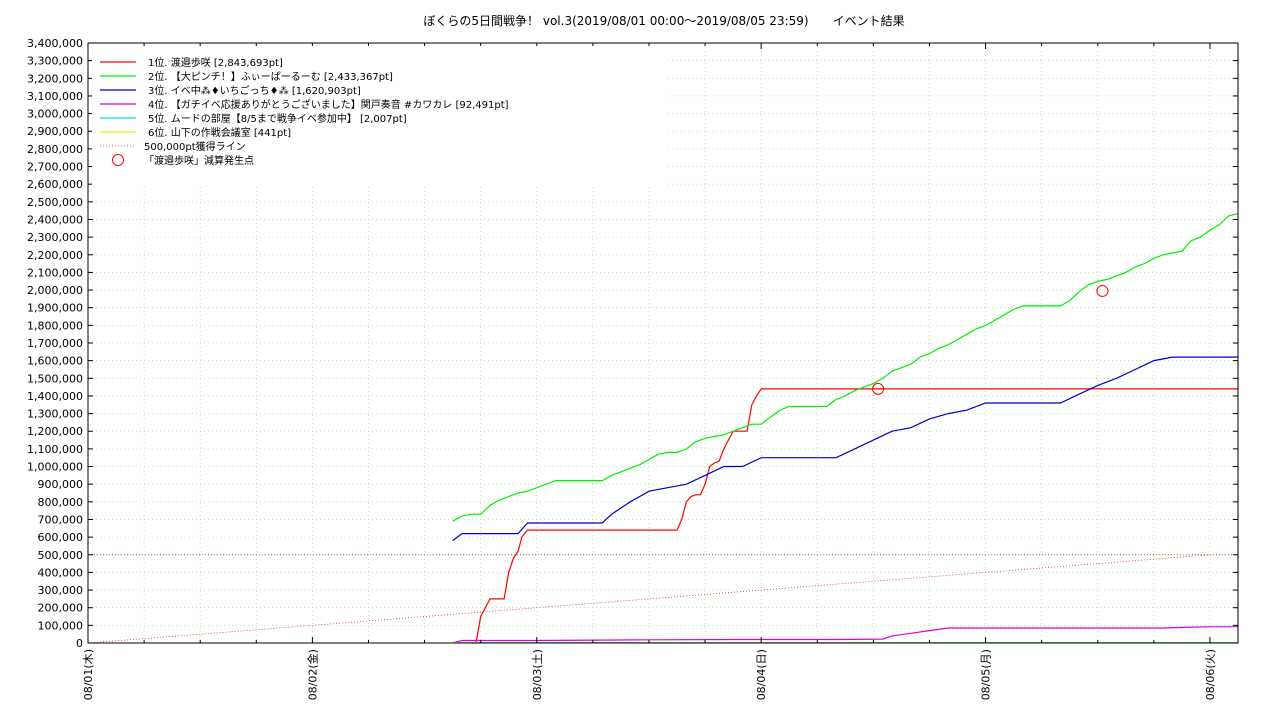 Image resolution: width=1280 pixels, height=720 pixels. What do you see at coordinates (55, 167) in the screenshot?
I see `y-tick-label: 2,700,000` at bounding box center [55, 167].